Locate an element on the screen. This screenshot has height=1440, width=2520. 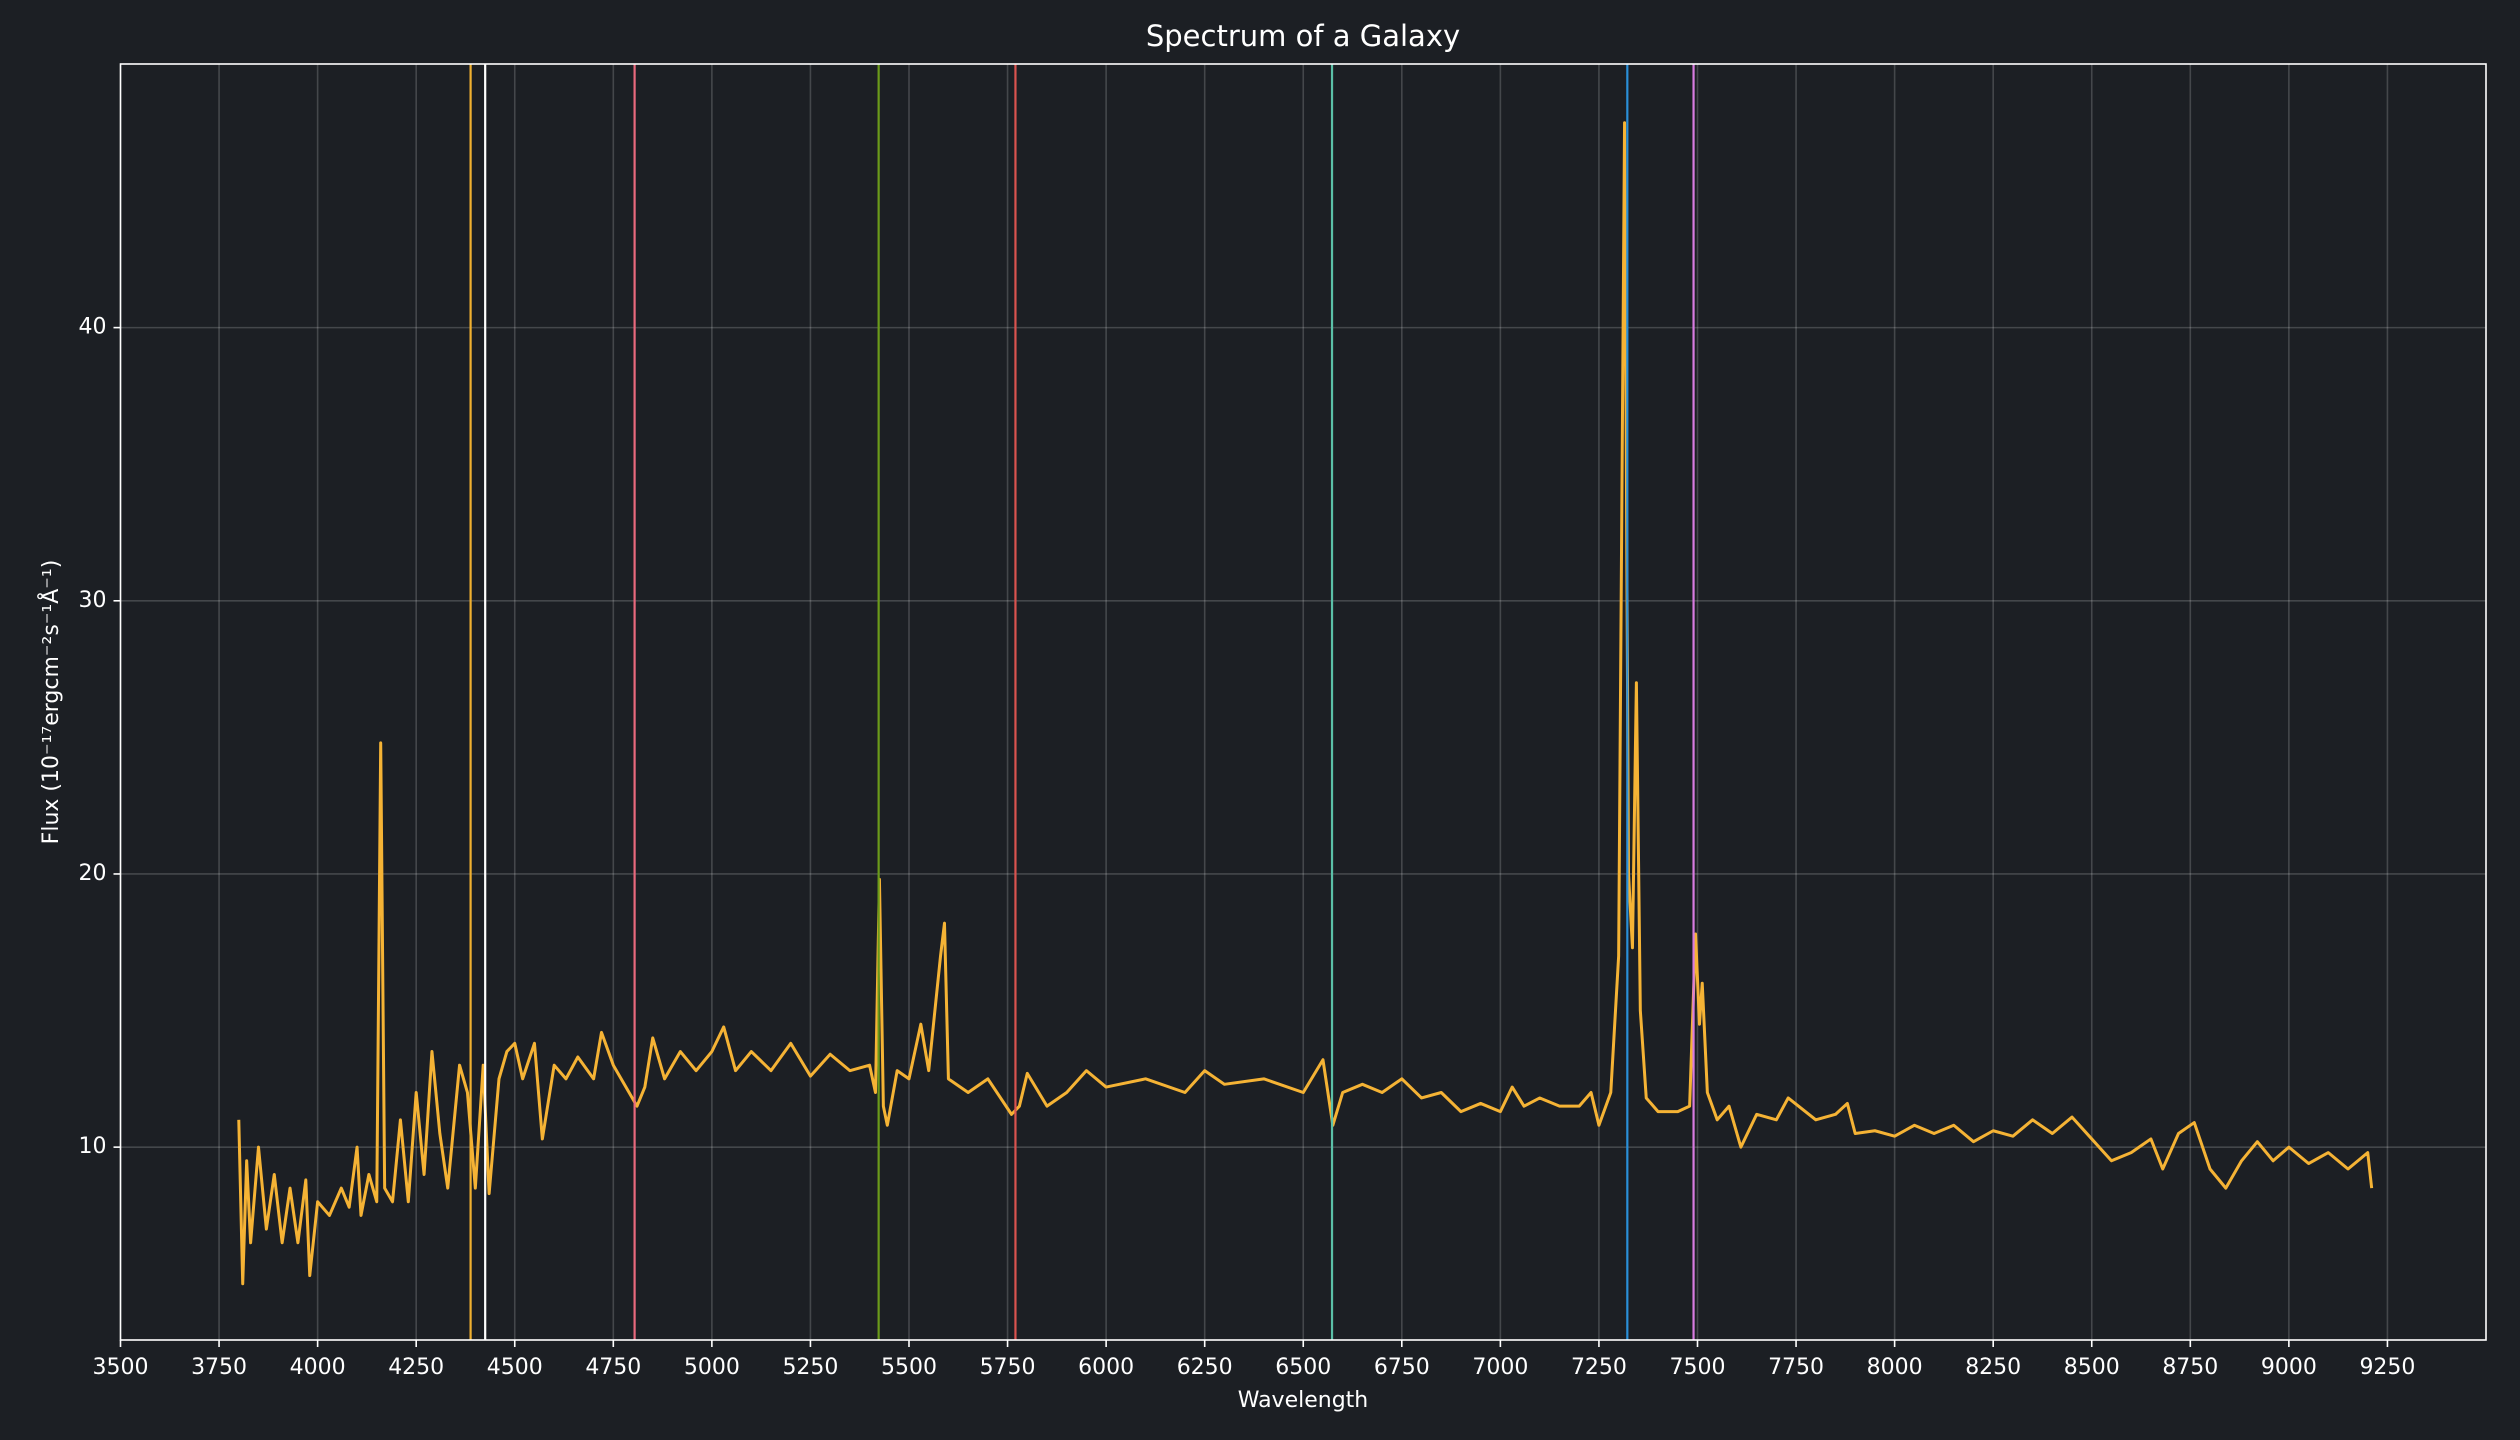
x-tick-label: 8750 is located at coordinates (2190, 1367).